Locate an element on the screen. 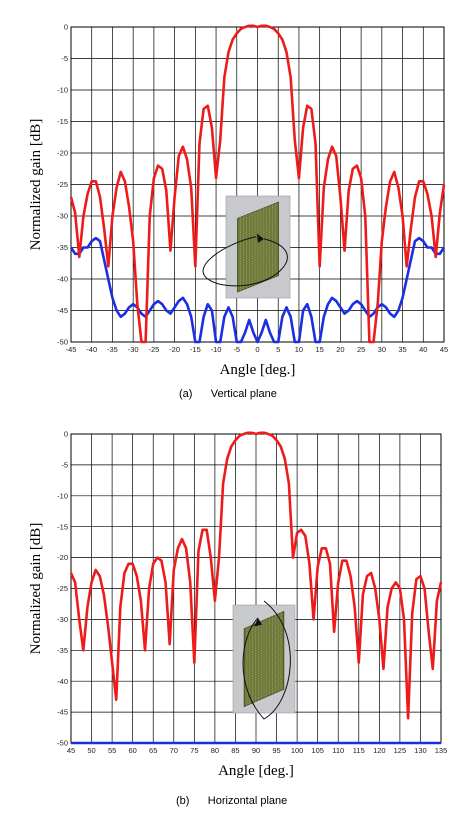  x-tick-label: -20 is located at coordinates (174, 349).